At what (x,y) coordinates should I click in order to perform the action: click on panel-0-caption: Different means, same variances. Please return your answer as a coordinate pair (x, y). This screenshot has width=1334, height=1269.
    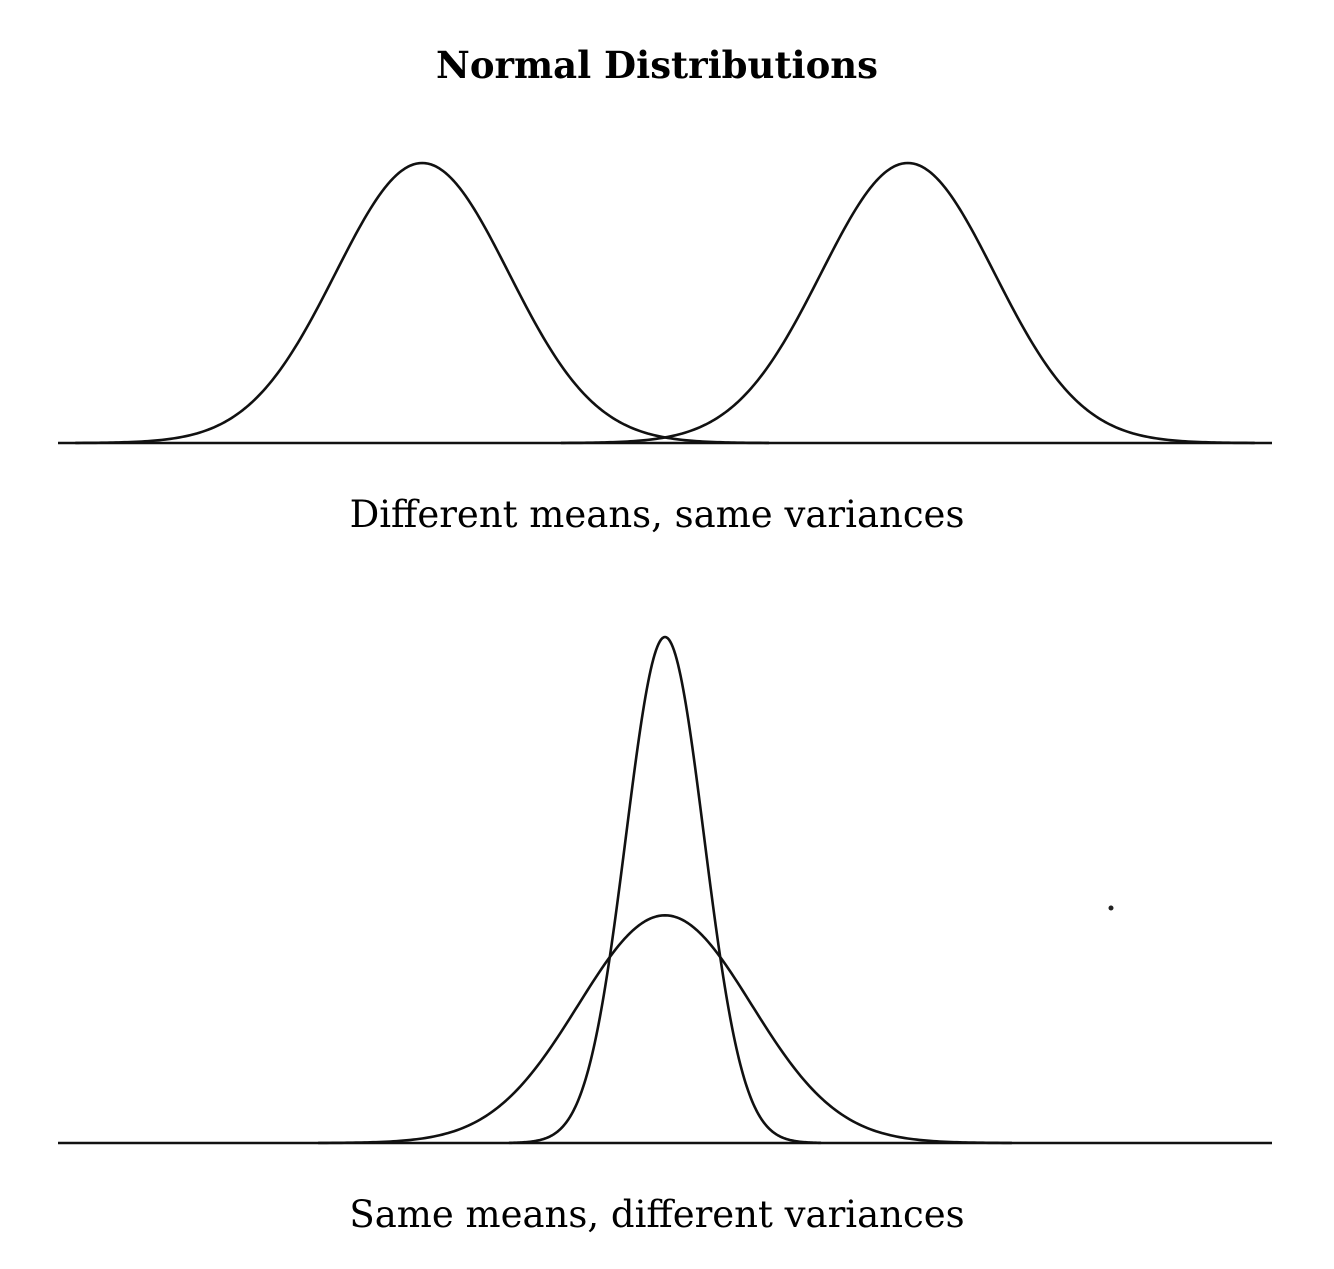
    Looking at the image, I should click on (657, 514).